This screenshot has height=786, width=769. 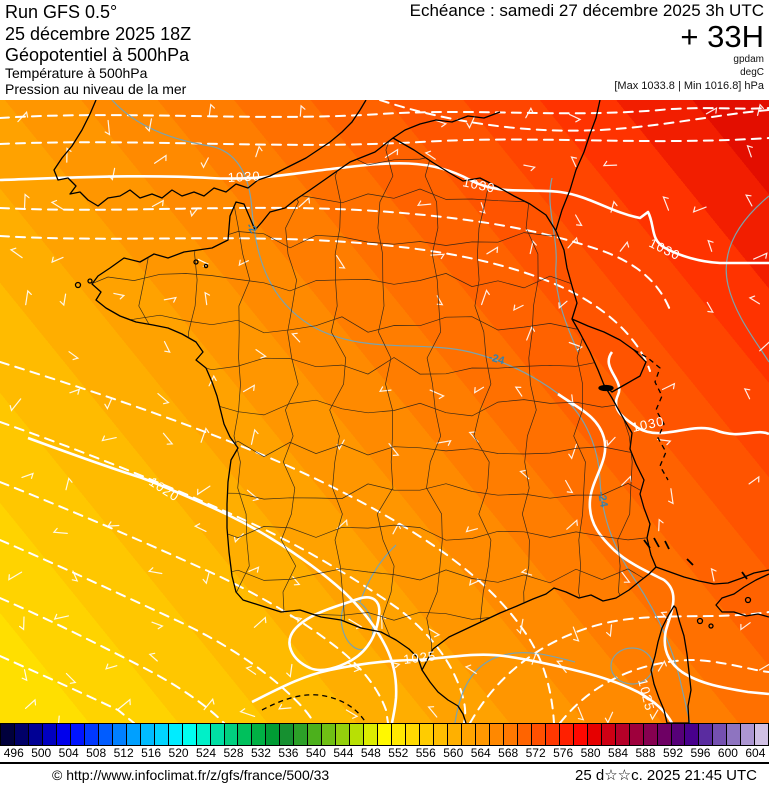 I want to click on temperature-label: -24, so click(x=496, y=359).